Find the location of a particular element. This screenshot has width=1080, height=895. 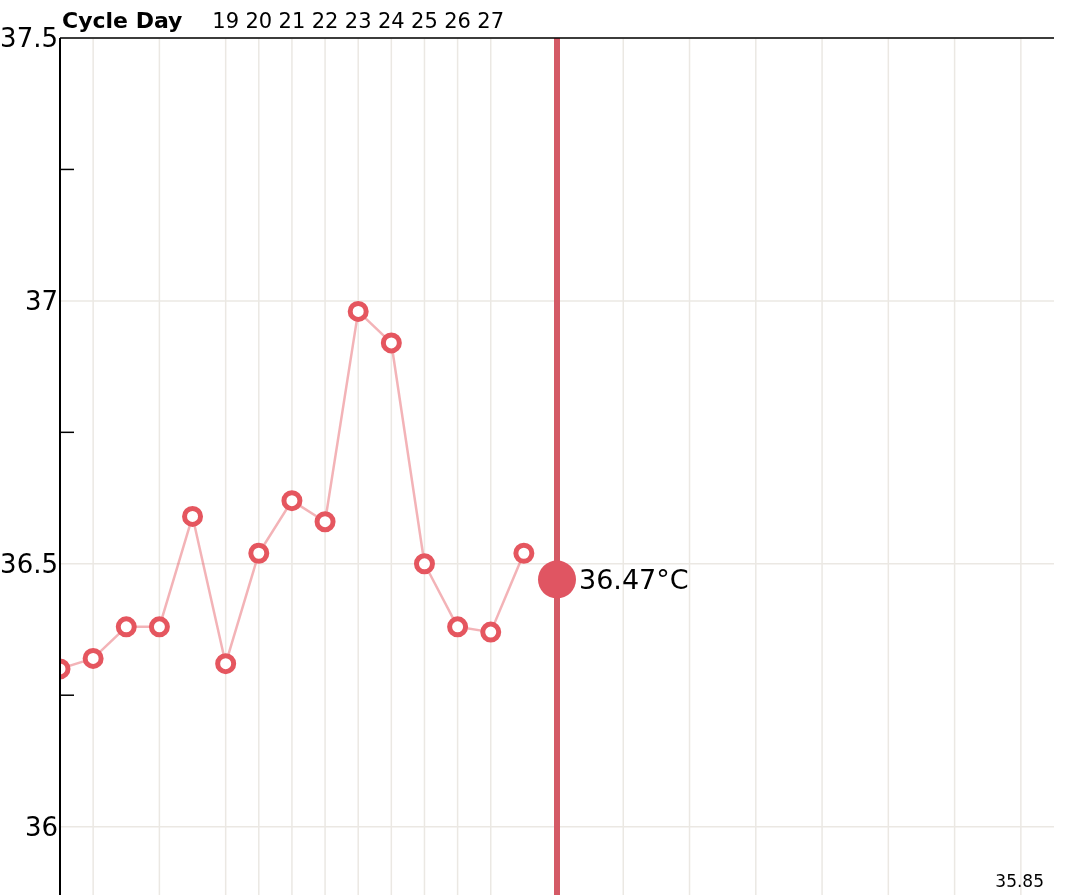

x-tick-label: 24 is located at coordinates (391, 21).